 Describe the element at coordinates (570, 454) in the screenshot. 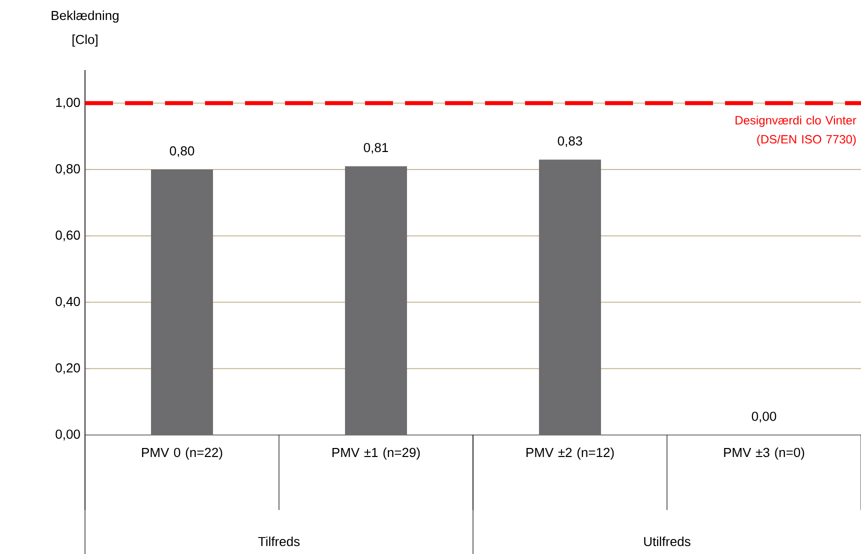

I see `x-tick-label: PMV ±2 (n=12)` at that location.